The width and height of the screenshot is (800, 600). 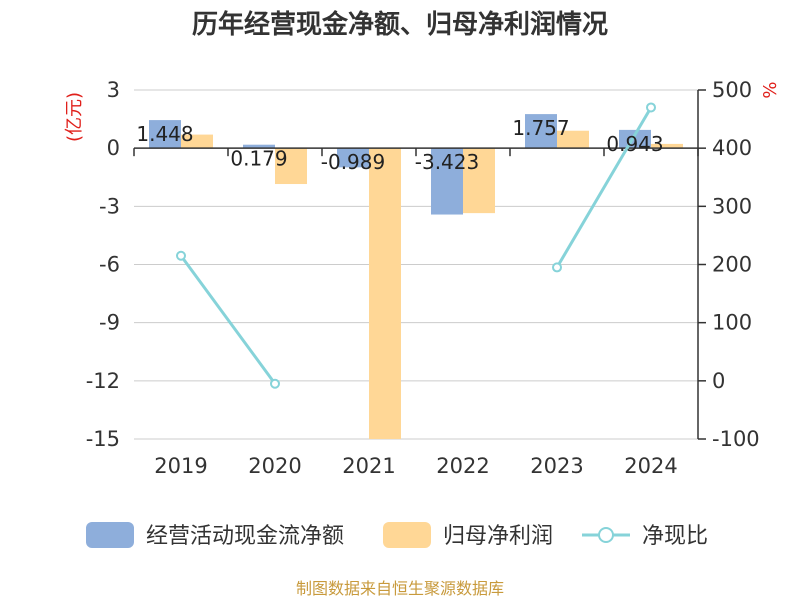 I want to click on y-left-tick-label: -6, so click(x=109, y=265).